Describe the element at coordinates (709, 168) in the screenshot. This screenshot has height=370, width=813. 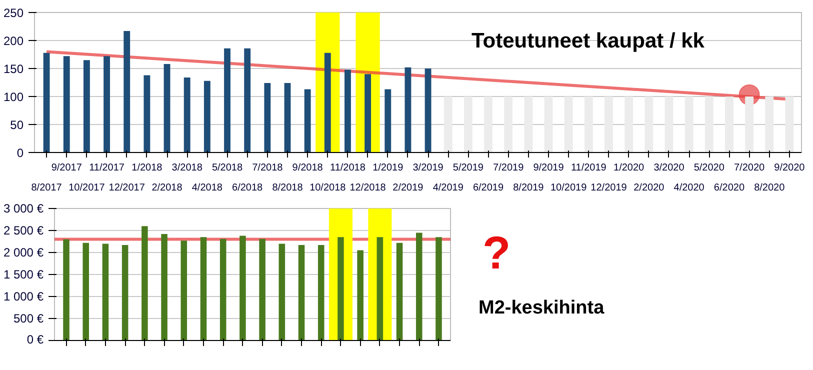
I see `x-tick-label: 5/2020` at that location.